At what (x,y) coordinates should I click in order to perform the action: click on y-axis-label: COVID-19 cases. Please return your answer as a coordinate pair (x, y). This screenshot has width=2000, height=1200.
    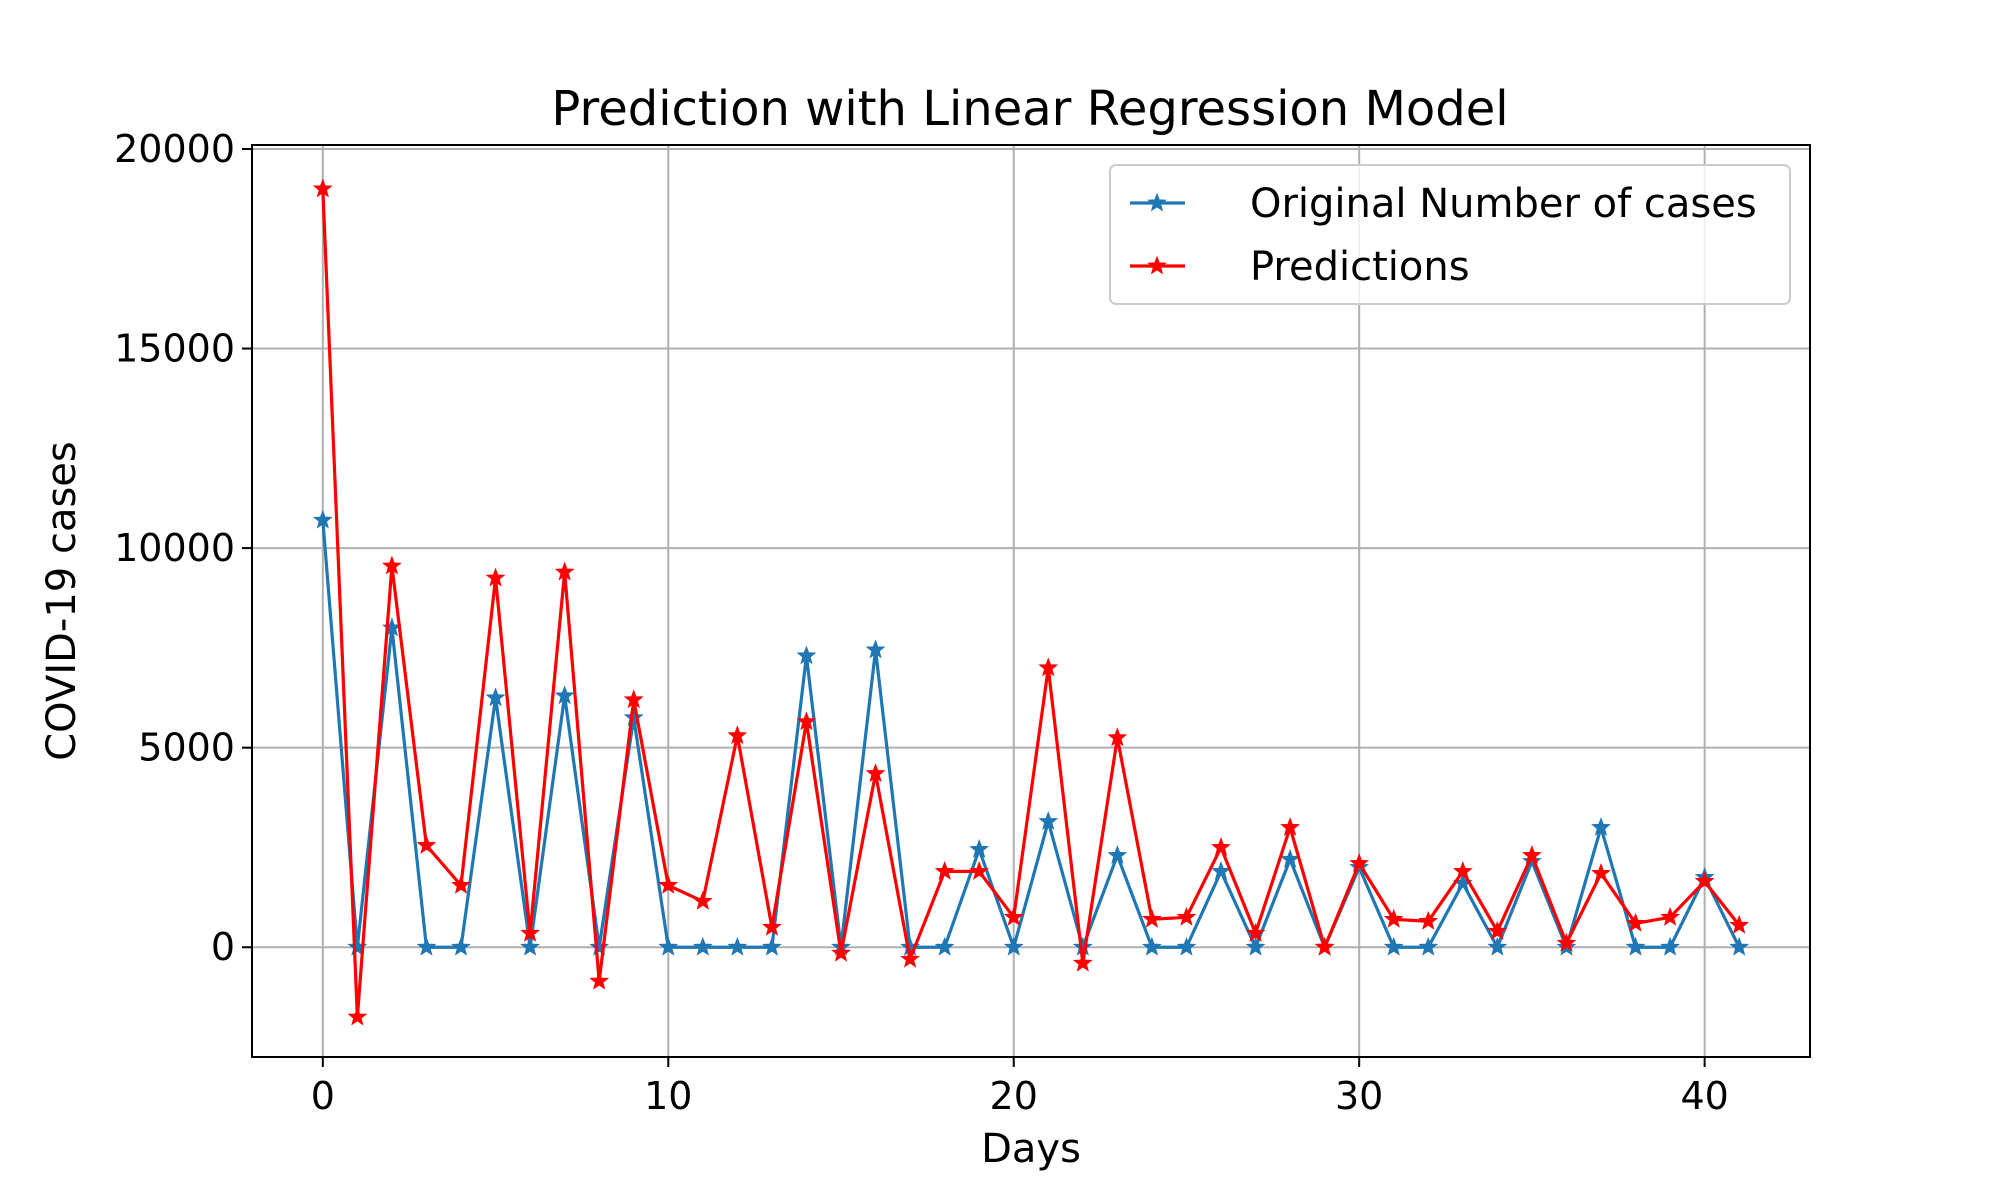
    Looking at the image, I should click on (62, 601).